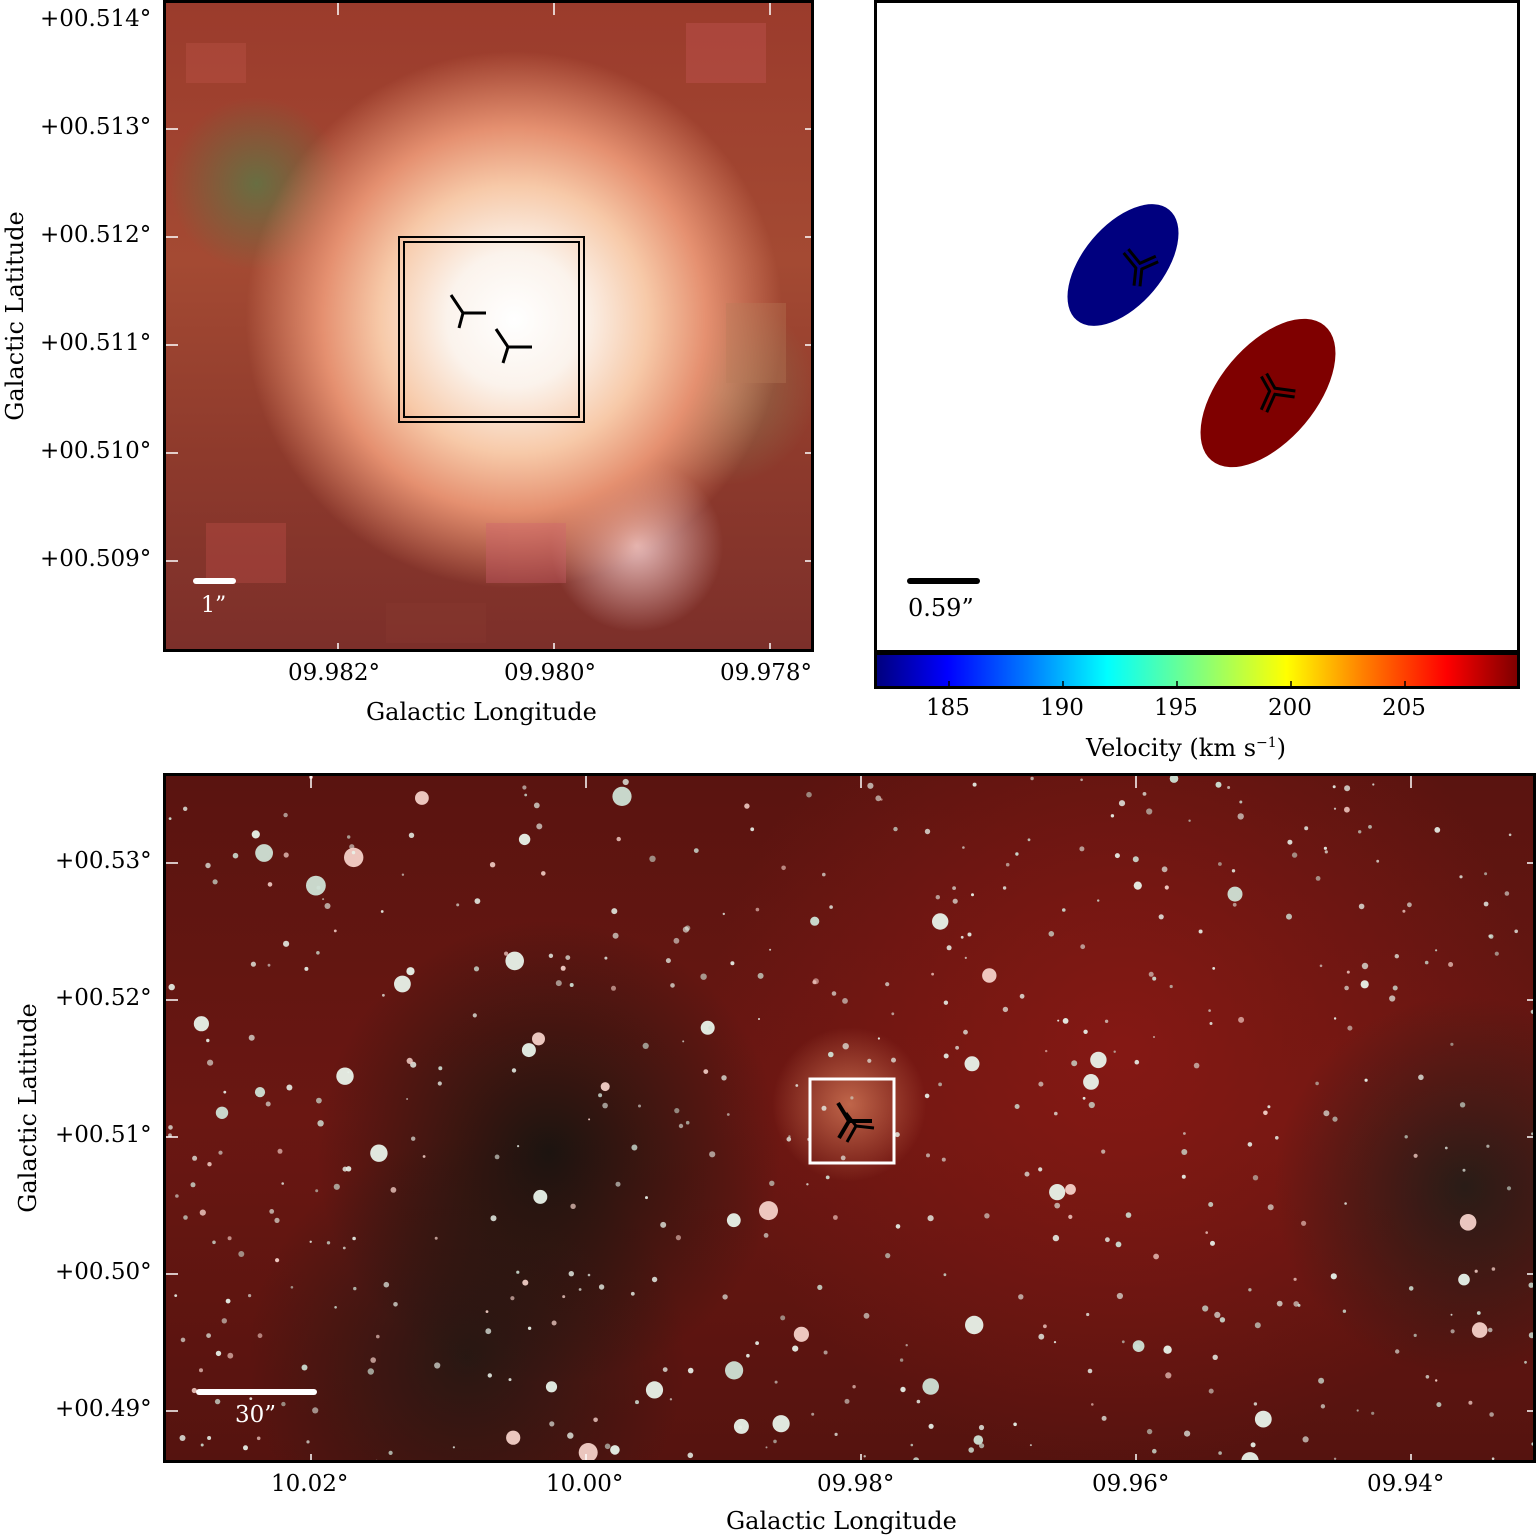  I want to click on inner-box-inner, so click(491, 329).